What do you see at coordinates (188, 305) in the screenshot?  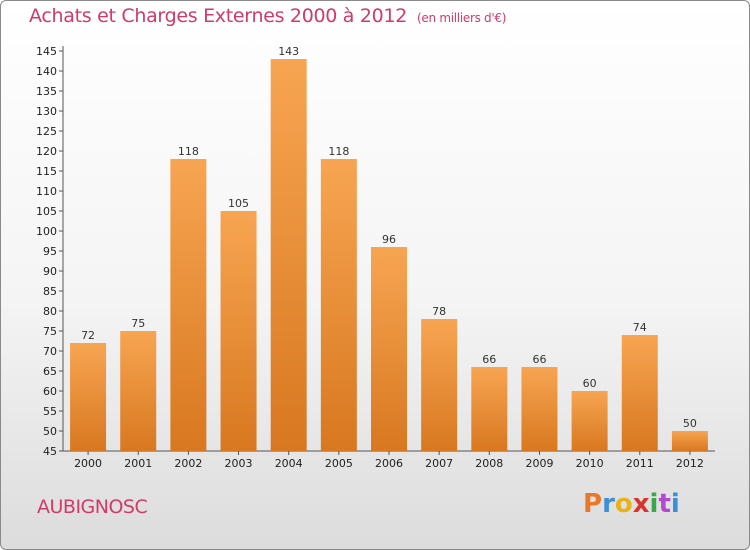 I see `bar-2002` at bounding box center [188, 305].